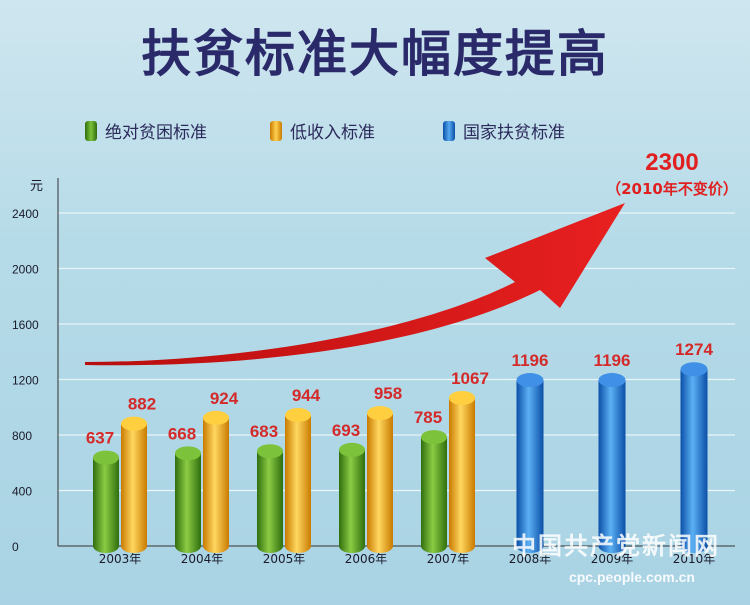  Describe the element at coordinates (306, 395) in the screenshot. I see `data-label: 944` at that location.